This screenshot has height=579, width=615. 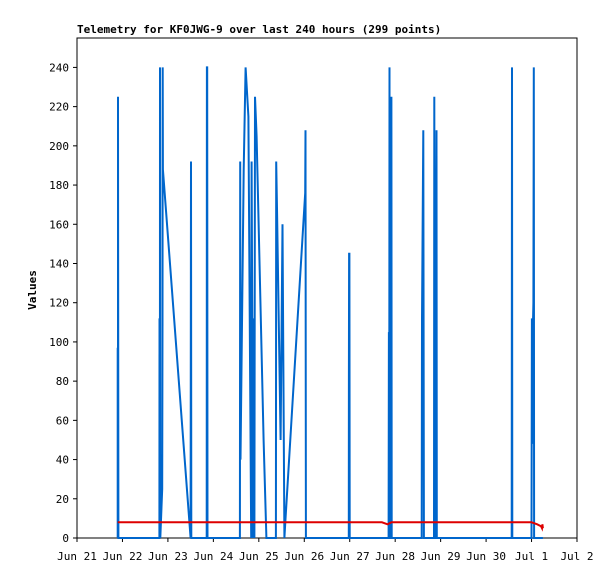 What do you see at coordinates (123, 556) in the screenshot?
I see `x-tick-label: Jun 22` at bounding box center [123, 556].